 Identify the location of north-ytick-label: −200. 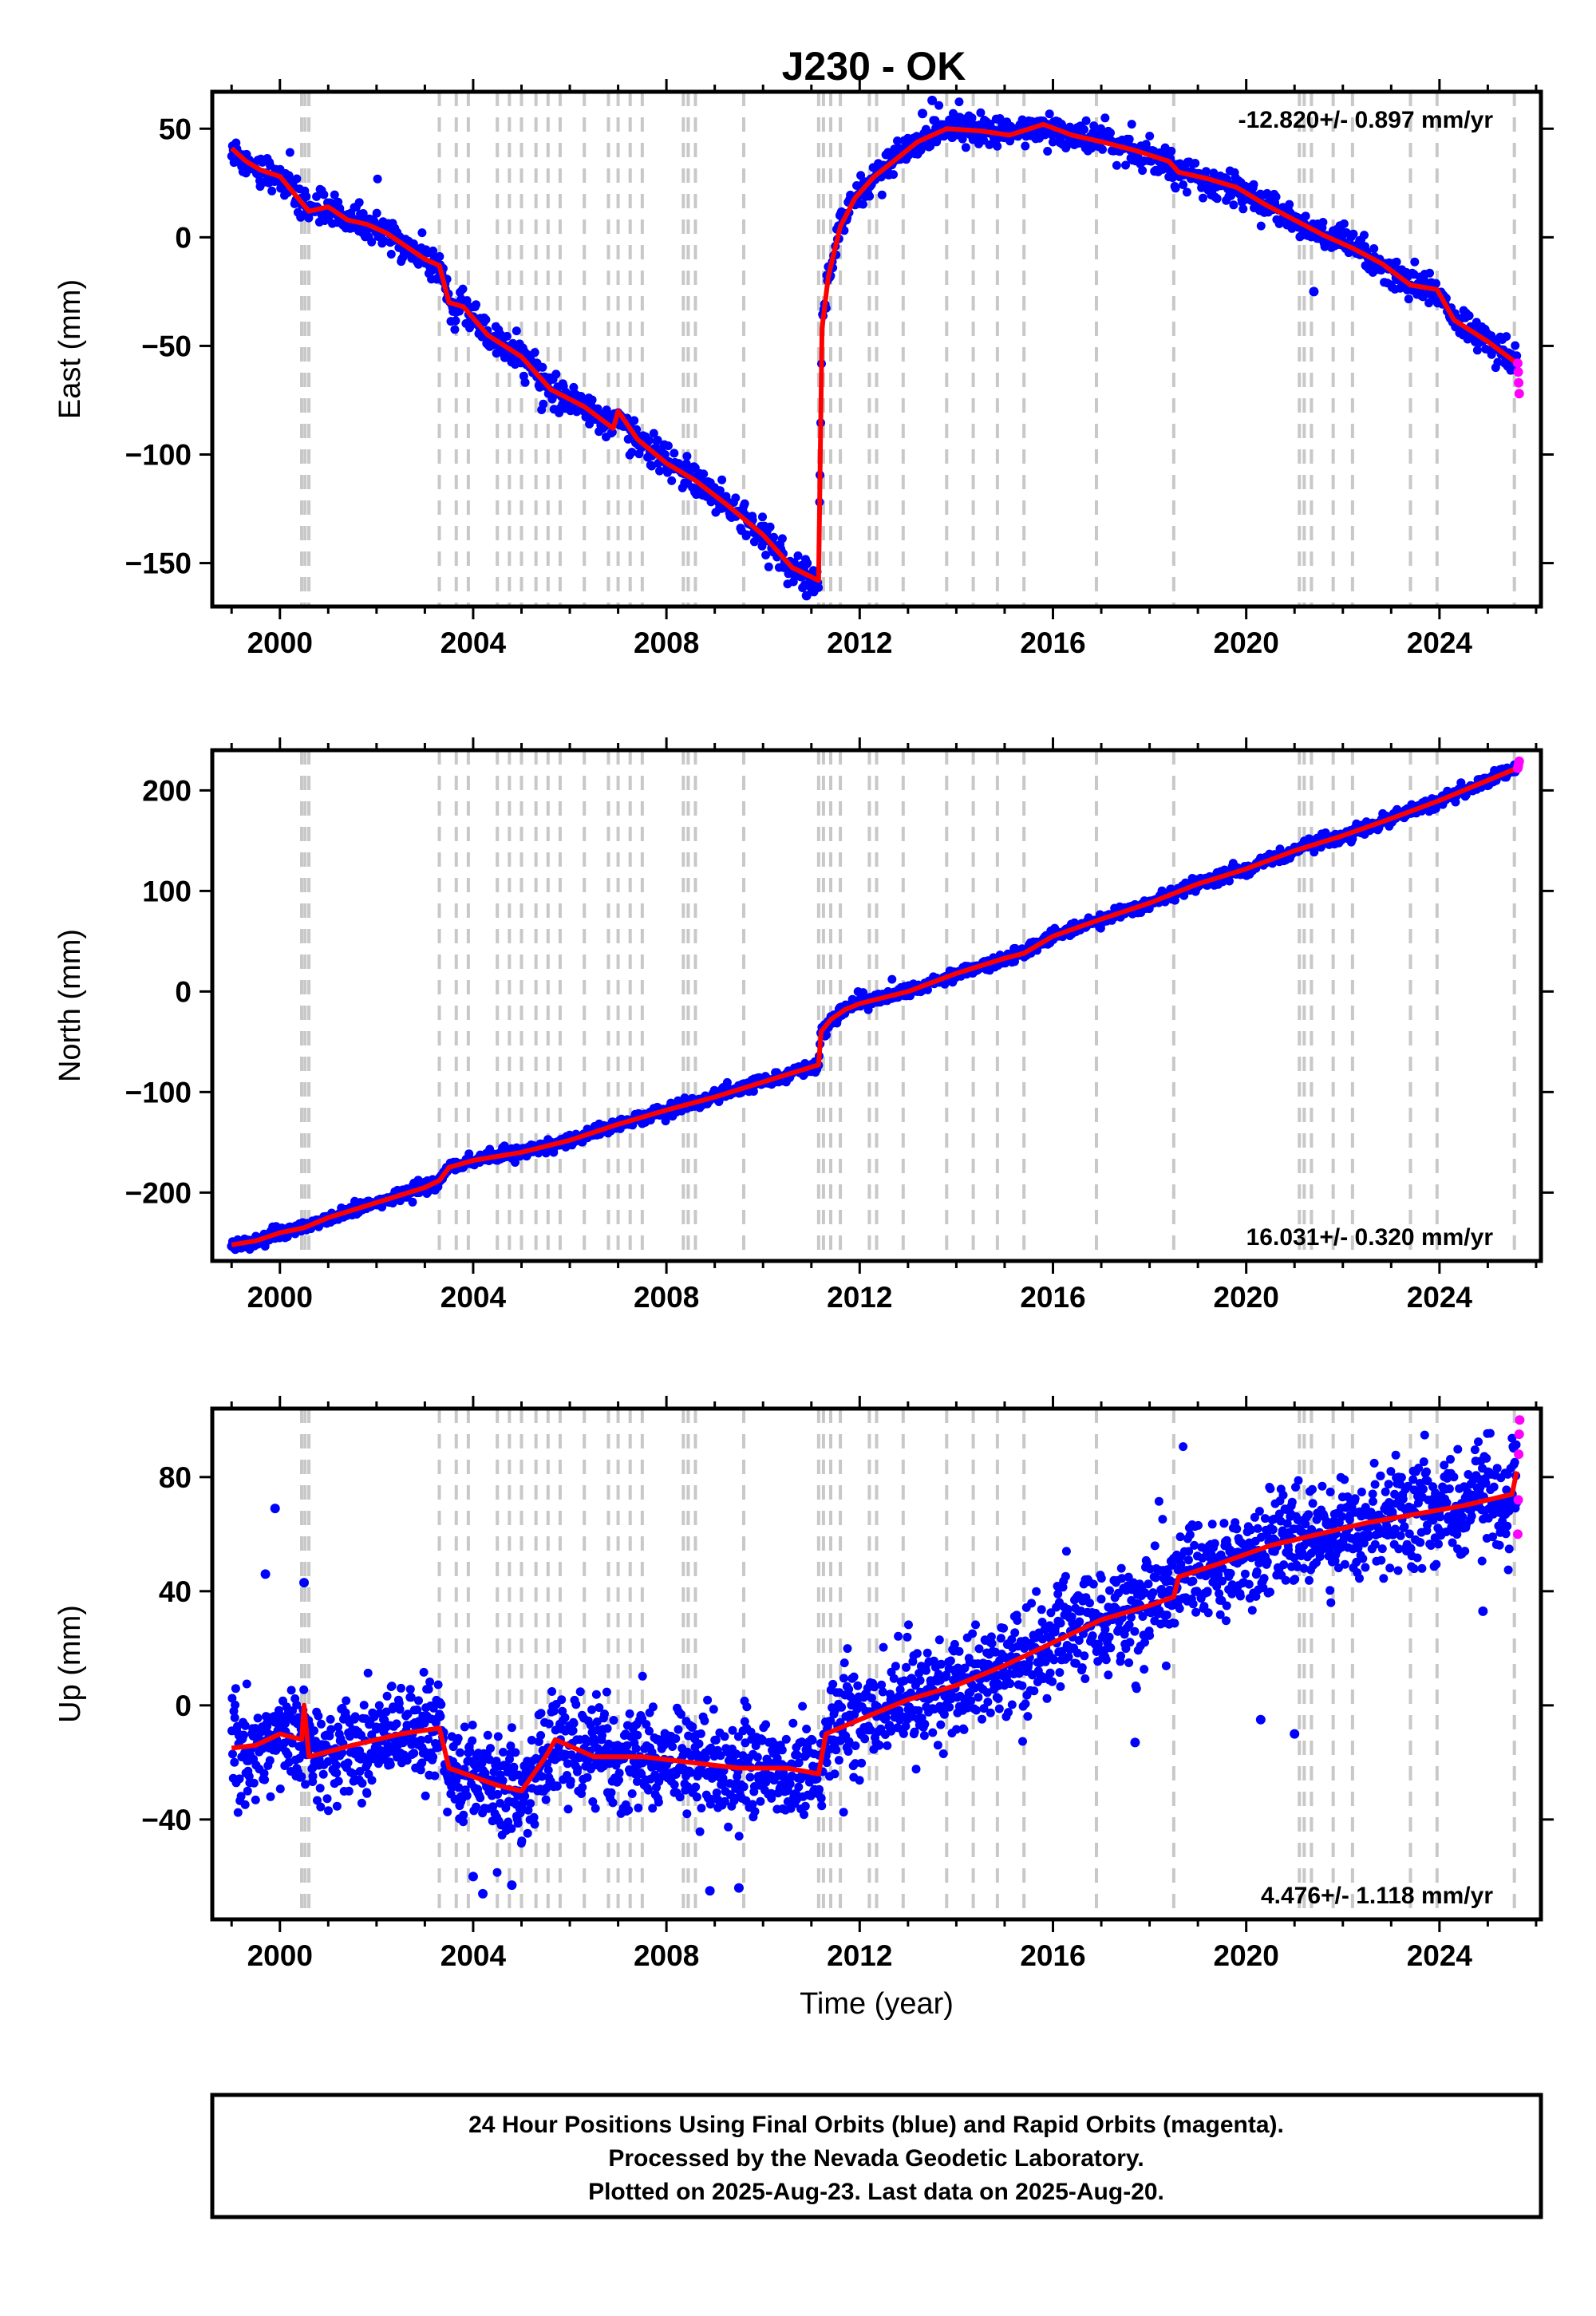
(158, 1192).